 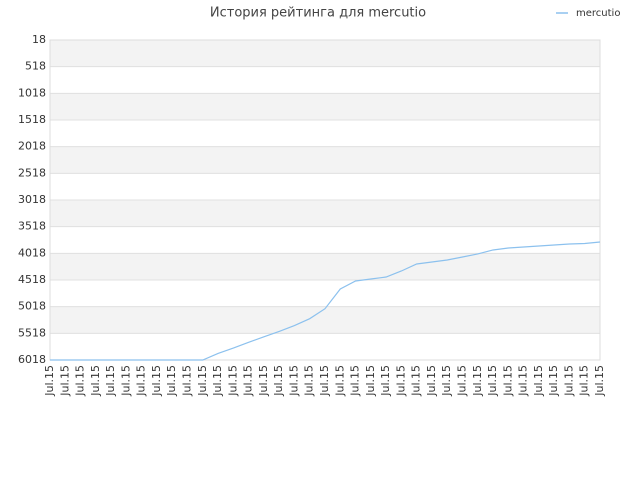 What do you see at coordinates (32, 279) in the screenshot?
I see `y-tick-label: 4518` at bounding box center [32, 279].